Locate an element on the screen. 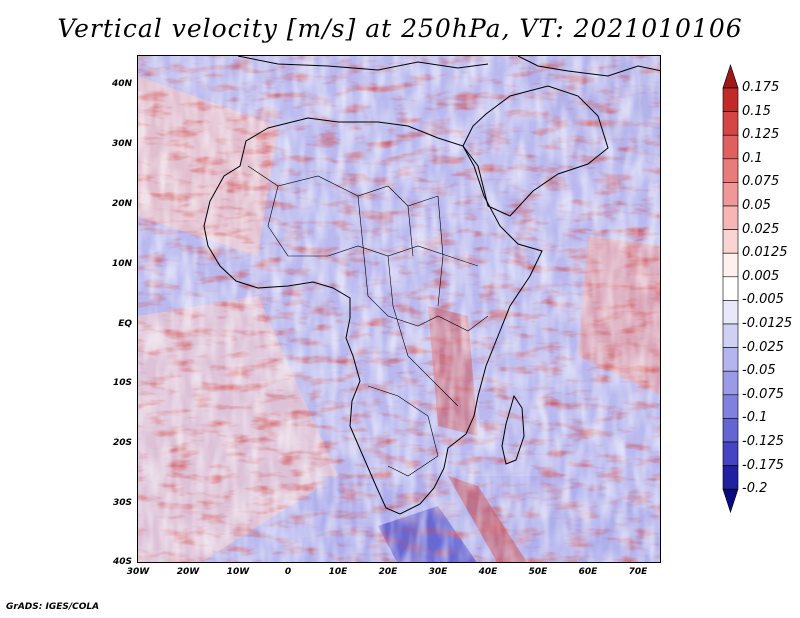 This screenshot has width=800, height=618. lon-label-30w: 30W is located at coordinates (138, 572).